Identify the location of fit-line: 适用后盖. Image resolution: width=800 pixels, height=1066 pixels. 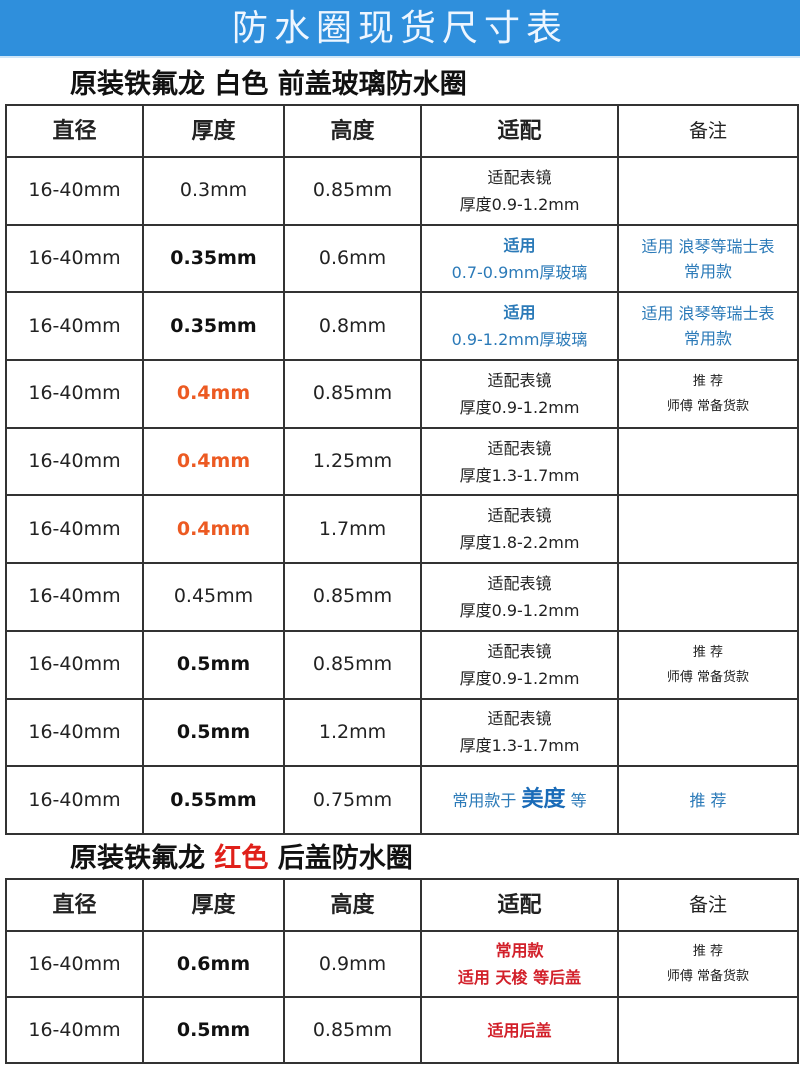
(519, 1030).